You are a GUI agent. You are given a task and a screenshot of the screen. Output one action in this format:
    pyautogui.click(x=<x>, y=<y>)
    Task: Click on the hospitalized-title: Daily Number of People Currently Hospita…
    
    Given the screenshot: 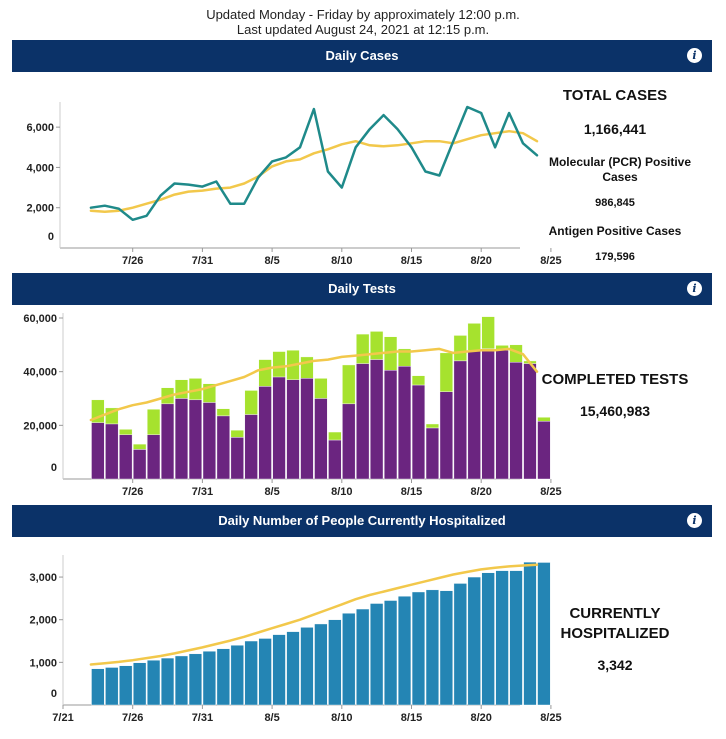 What is the action you would take?
    pyautogui.click(x=362, y=520)
    